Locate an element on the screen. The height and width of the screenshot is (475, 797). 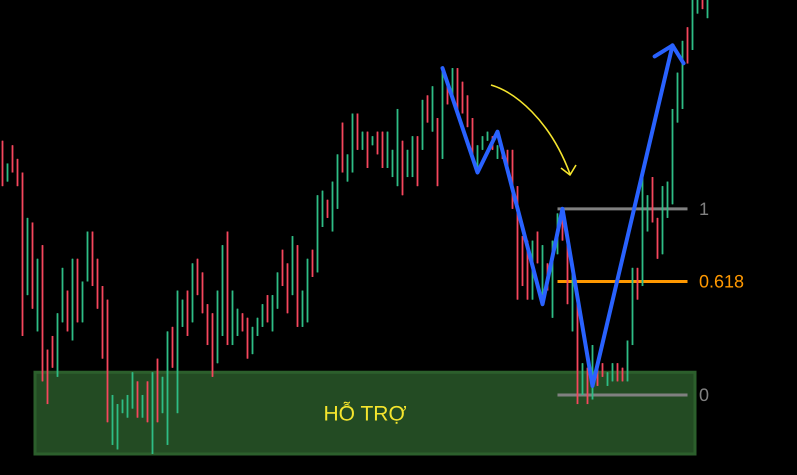
annotation: 0.618 is located at coordinates (721, 281).